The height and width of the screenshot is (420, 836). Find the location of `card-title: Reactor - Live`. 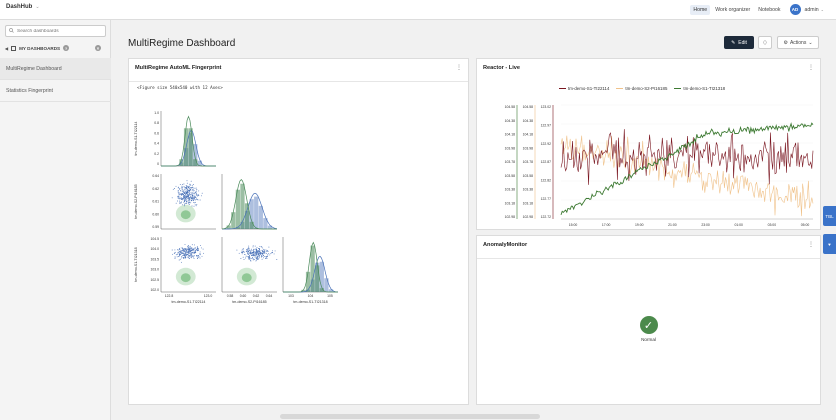

card-title: Reactor - Live is located at coordinates (501, 68).